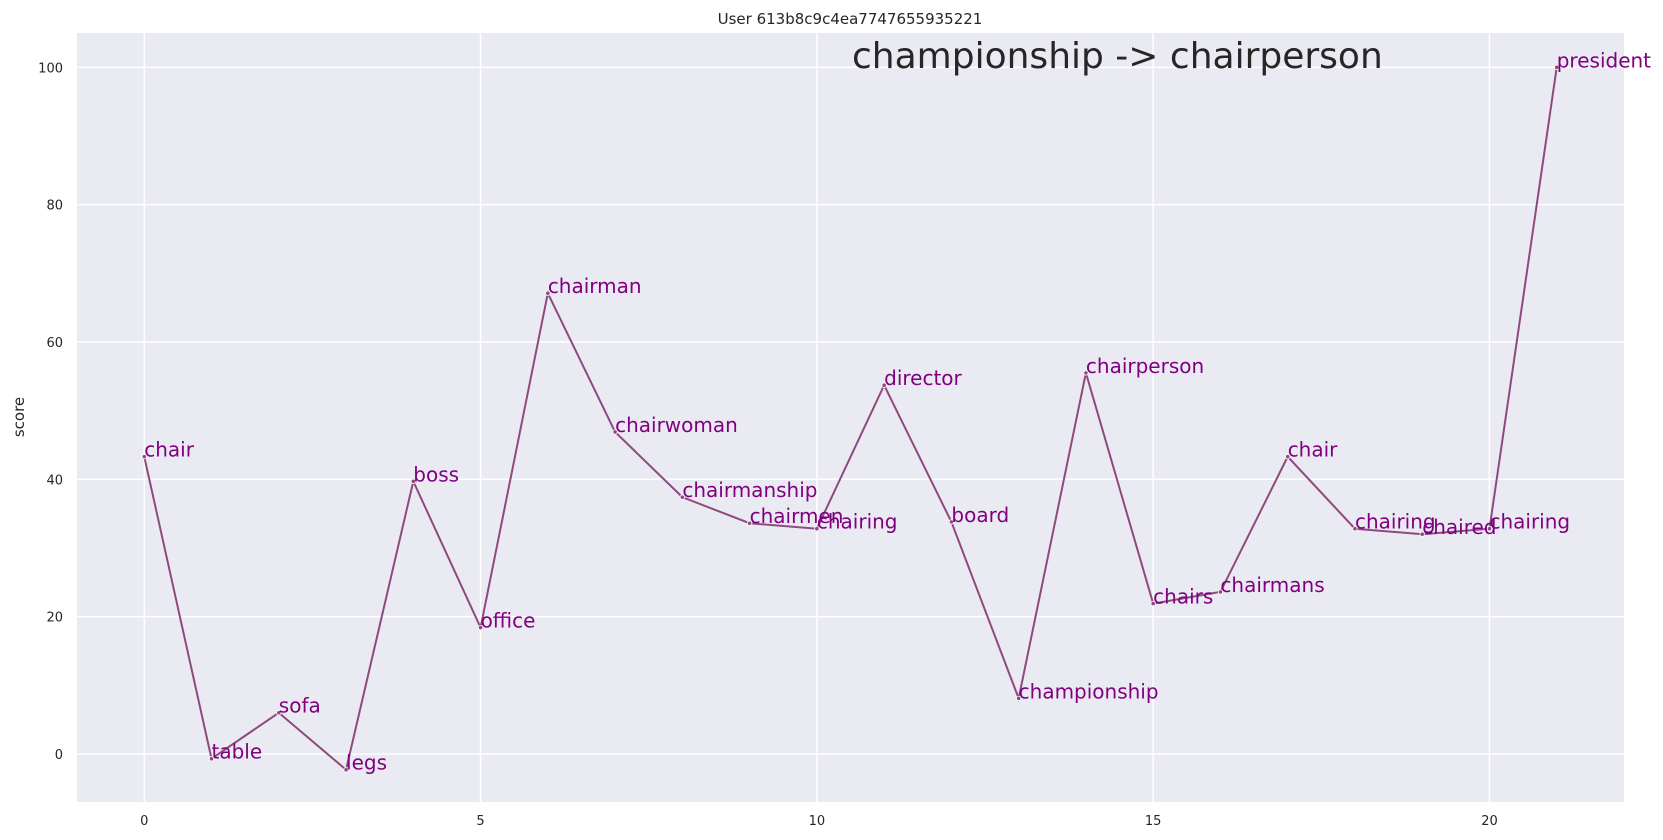  I want to click on data-point-label: chairs, so click(1183, 597).